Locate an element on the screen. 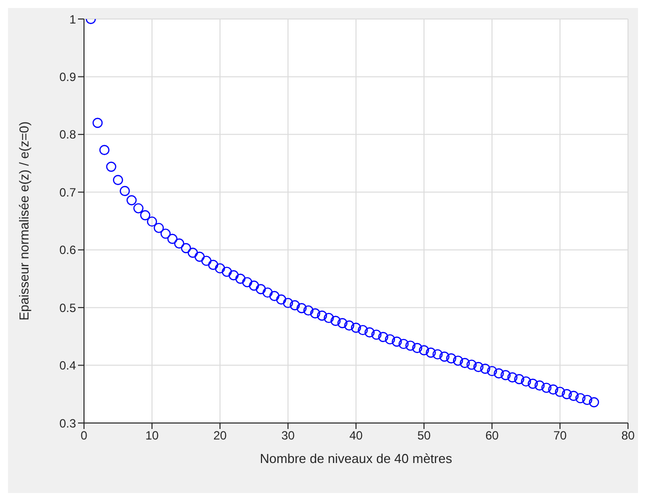 This screenshot has height=501, width=646. y-axis-title: Epaisseur normalisée e(z) / e(z=0) is located at coordinates (24, 221).